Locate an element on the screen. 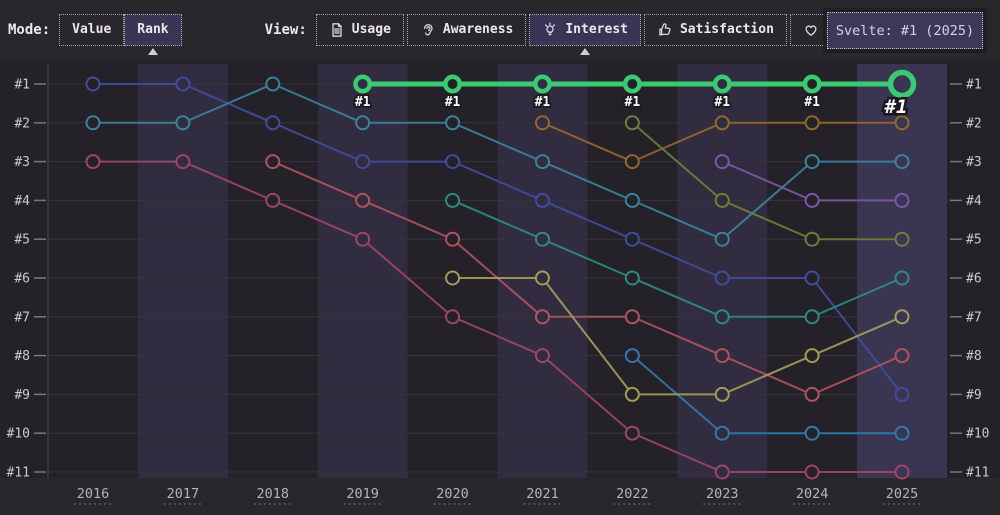 This screenshot has width=1000, height=515. year-label: 2022 is located at coordinates (632, 494).